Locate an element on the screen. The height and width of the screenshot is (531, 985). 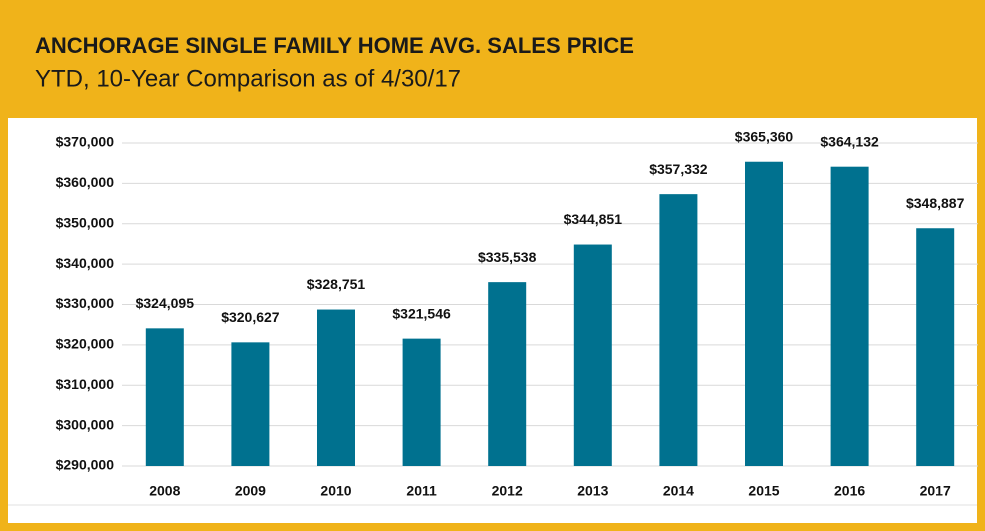
y-tick-label: $340,000 is located at coordinates (85, 263).